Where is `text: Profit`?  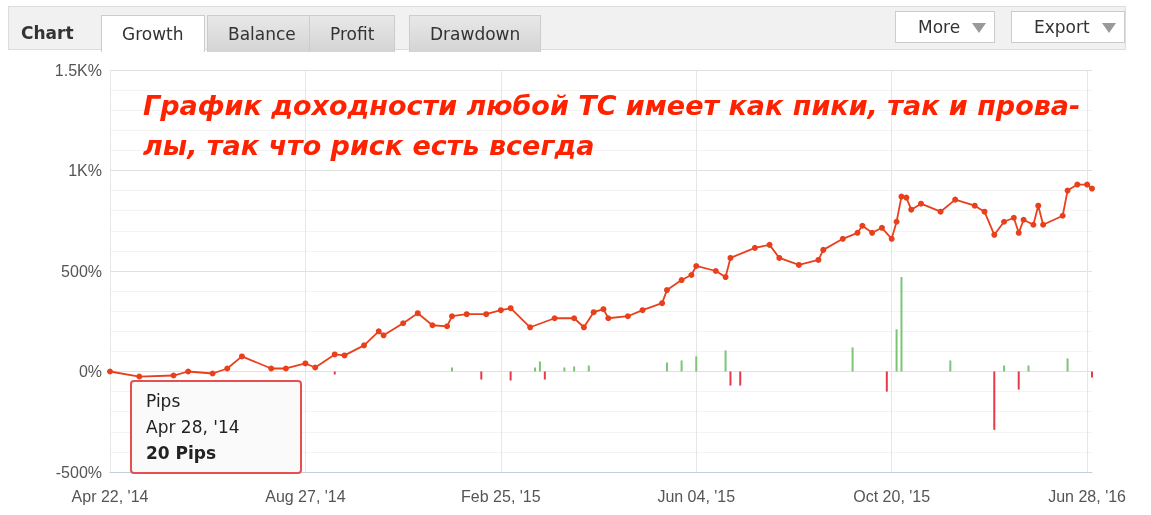
text: Profit is located at coordinates (352, 33).